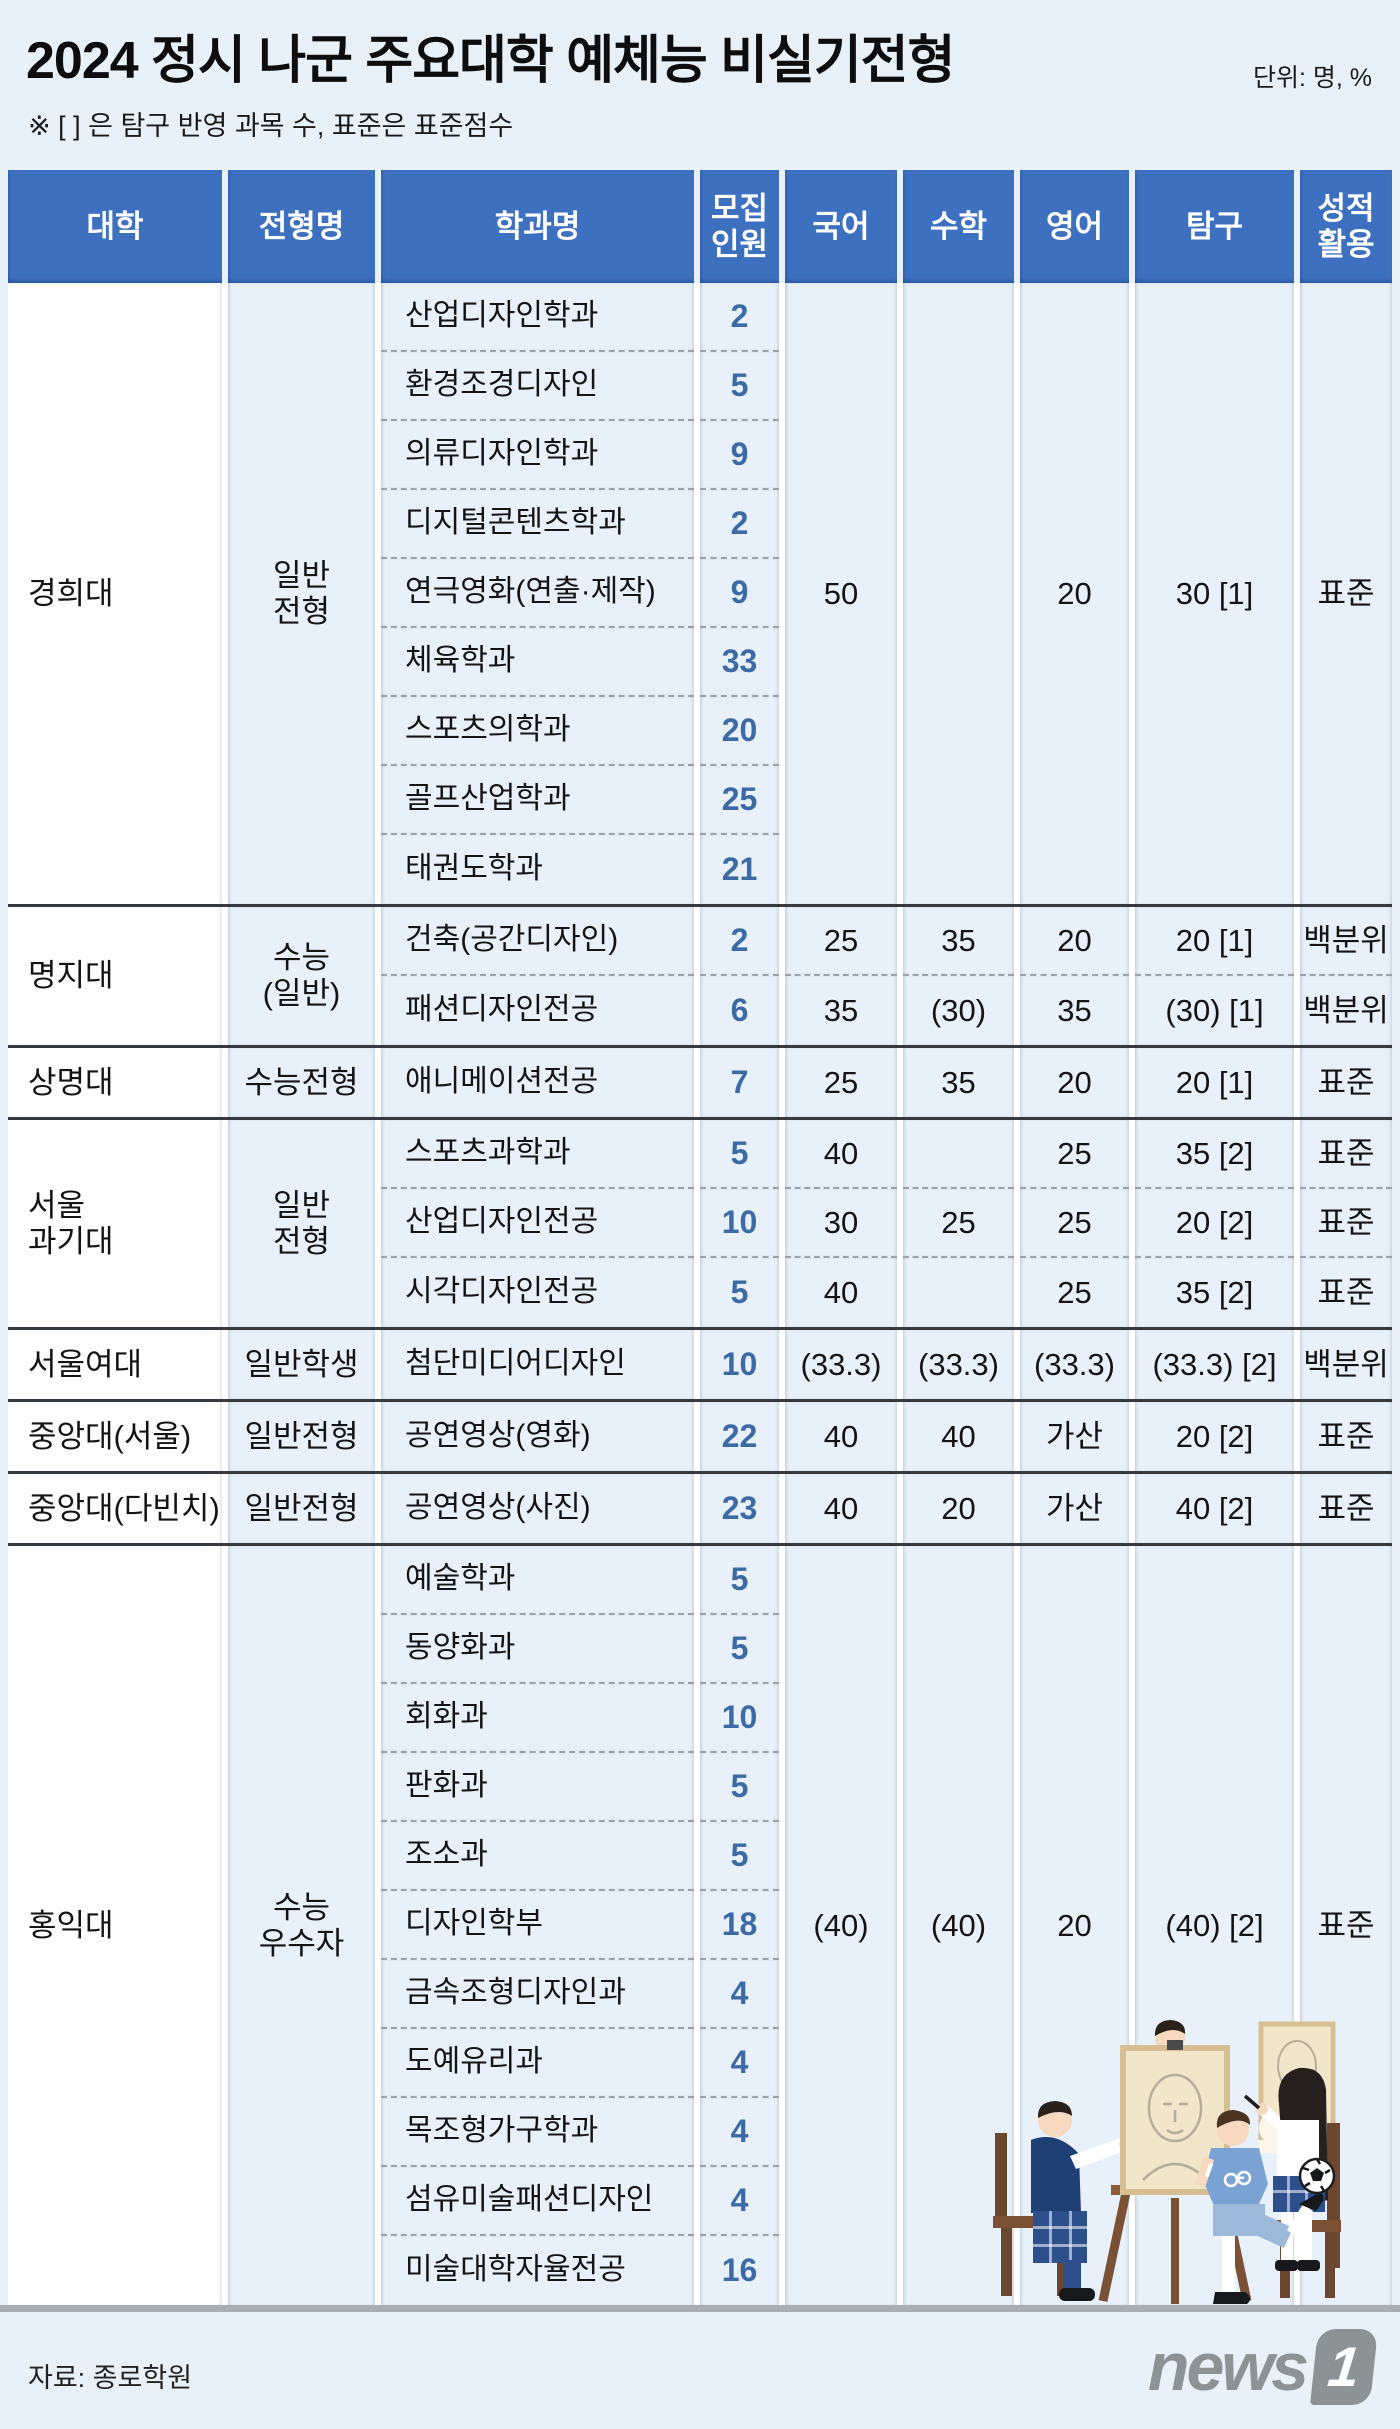 The width and height of the screenshot is (1400, 2429). Describe the element at coordinates (115, 1082) in the screenshot. I see `university-cell: 상명대` at that location.